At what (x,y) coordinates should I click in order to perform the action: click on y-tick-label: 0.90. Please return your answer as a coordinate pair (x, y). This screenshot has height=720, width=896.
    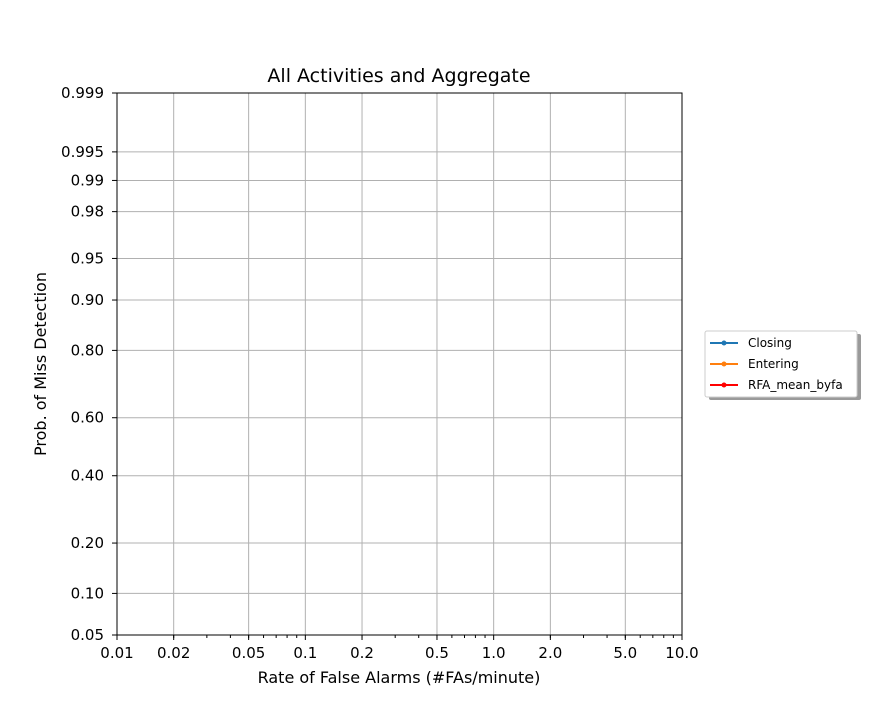
    Looking at the image, I should click on (87, 300).